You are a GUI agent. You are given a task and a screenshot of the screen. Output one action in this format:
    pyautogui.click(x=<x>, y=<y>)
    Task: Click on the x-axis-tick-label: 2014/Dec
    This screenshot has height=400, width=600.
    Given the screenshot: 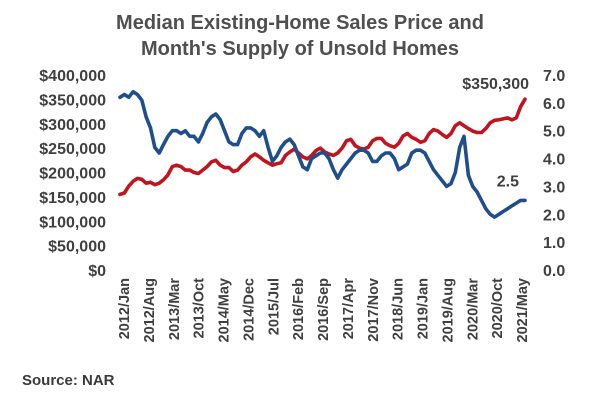 What is the action you would take?
    pyautogui.click(x=249, y=309)
    